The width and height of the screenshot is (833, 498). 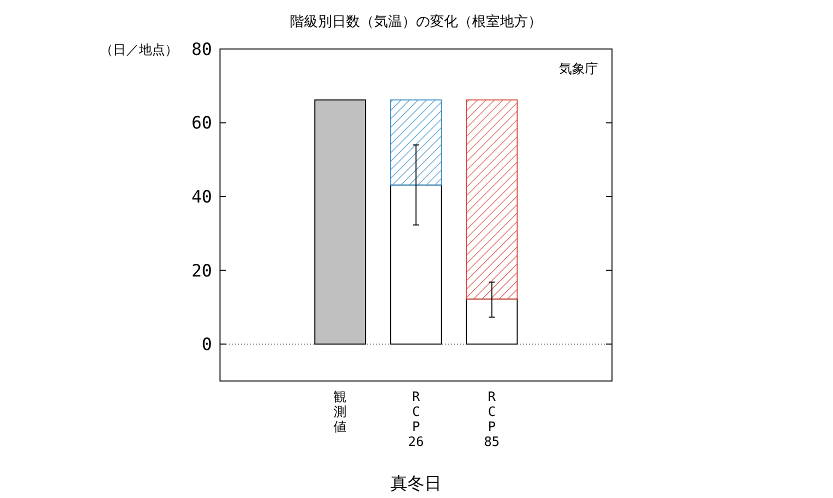 What do you see at coordinates (202, 271) in the screenshot?
I see `y-tick-label: 20` at bounding box center [202, 271].